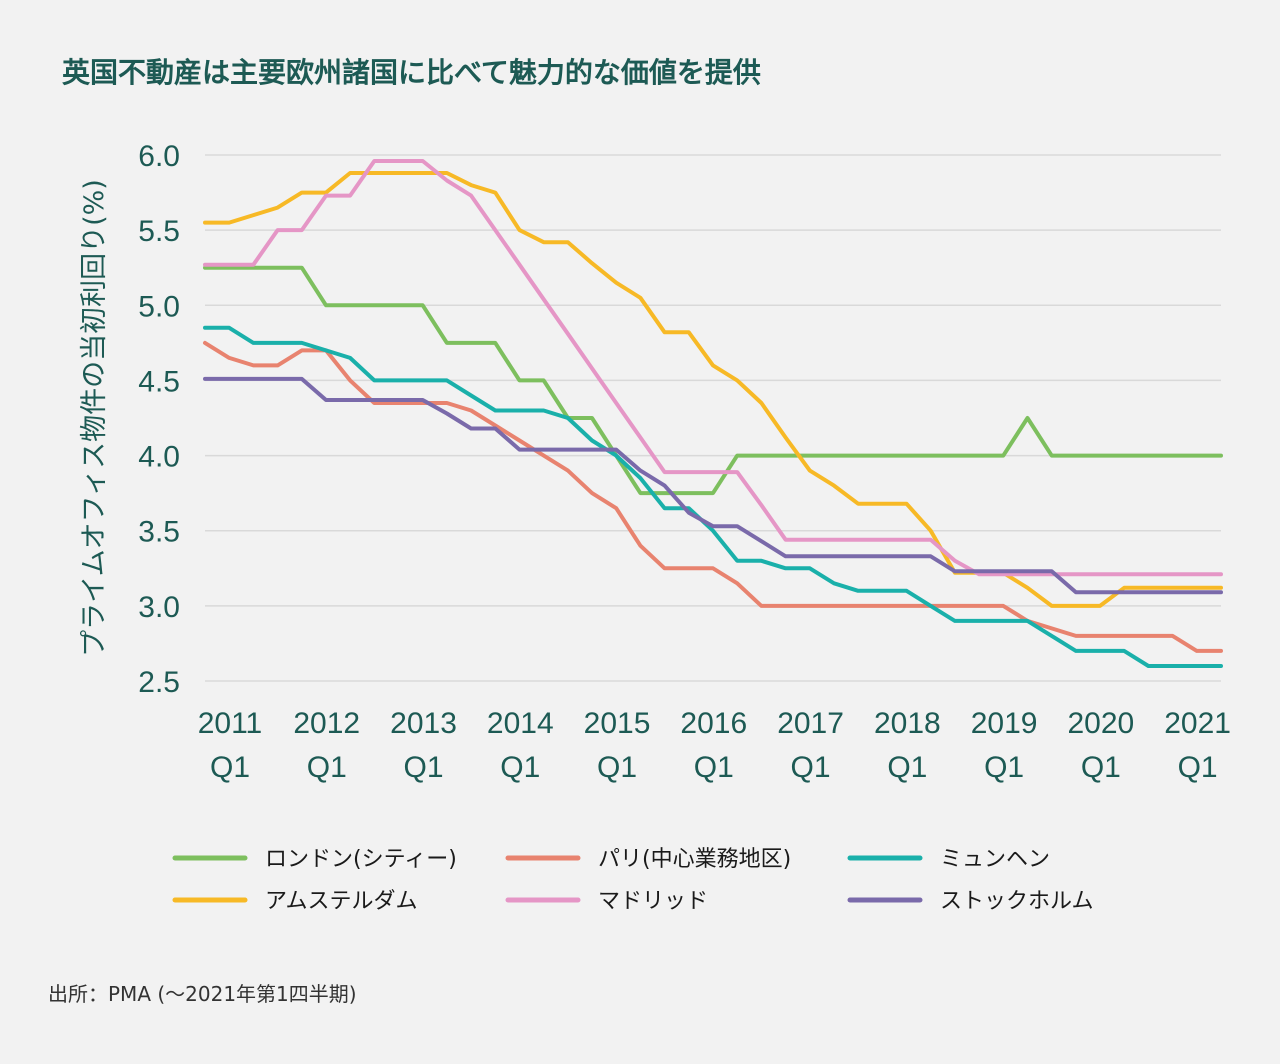 The height and width of the screenshot is (1064, 1280). What do you see at coordinates (361, 859) in the screenshot?
I see `legend-label: ロンドン(シティー)` at bounding box center [361, 859].